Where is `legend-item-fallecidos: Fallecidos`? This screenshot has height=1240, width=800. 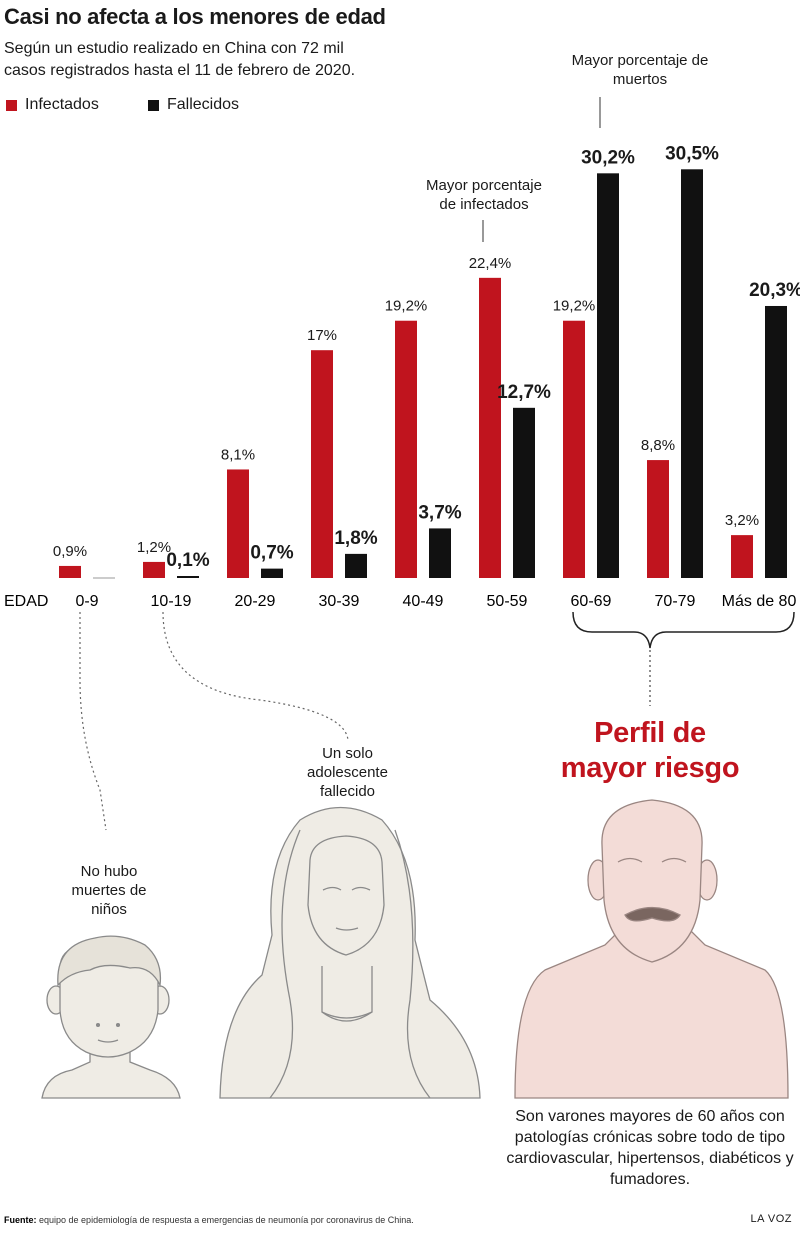
legend-item-fallecidos: Fallecidos is located at coordinates (193, 105).